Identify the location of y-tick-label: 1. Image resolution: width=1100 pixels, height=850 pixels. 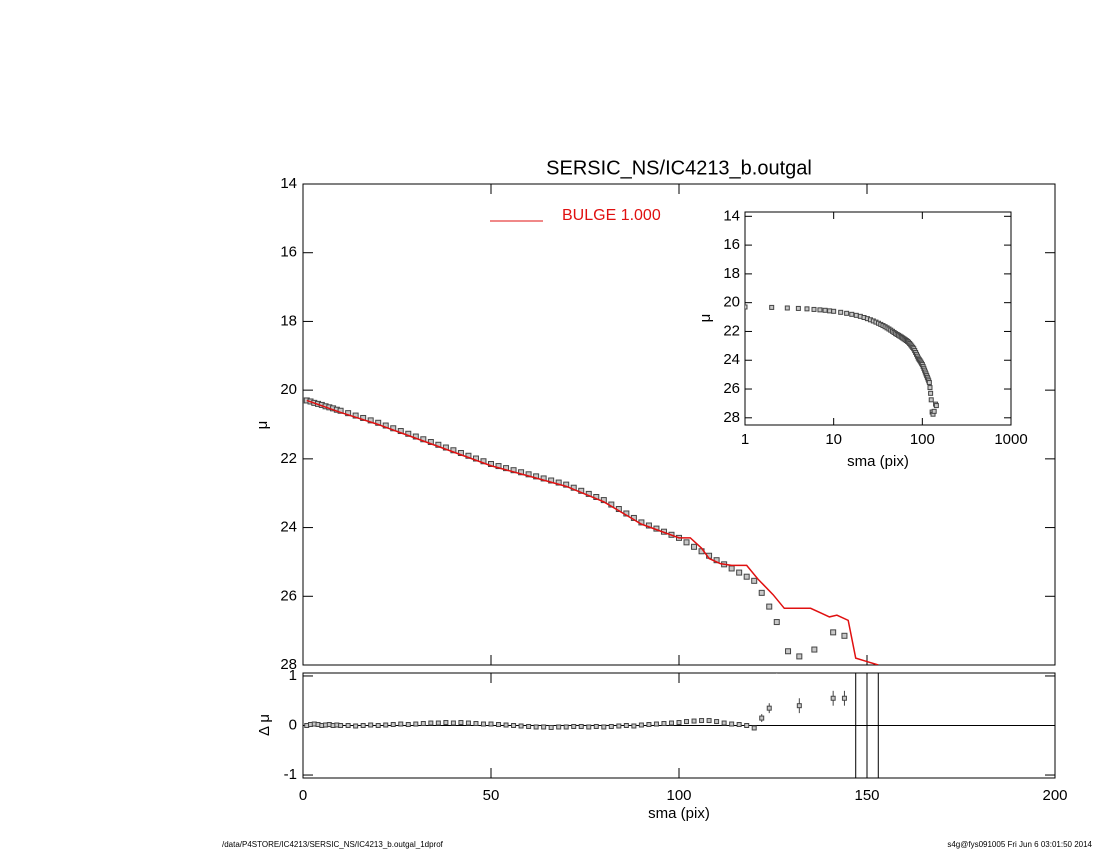
(293, 675).